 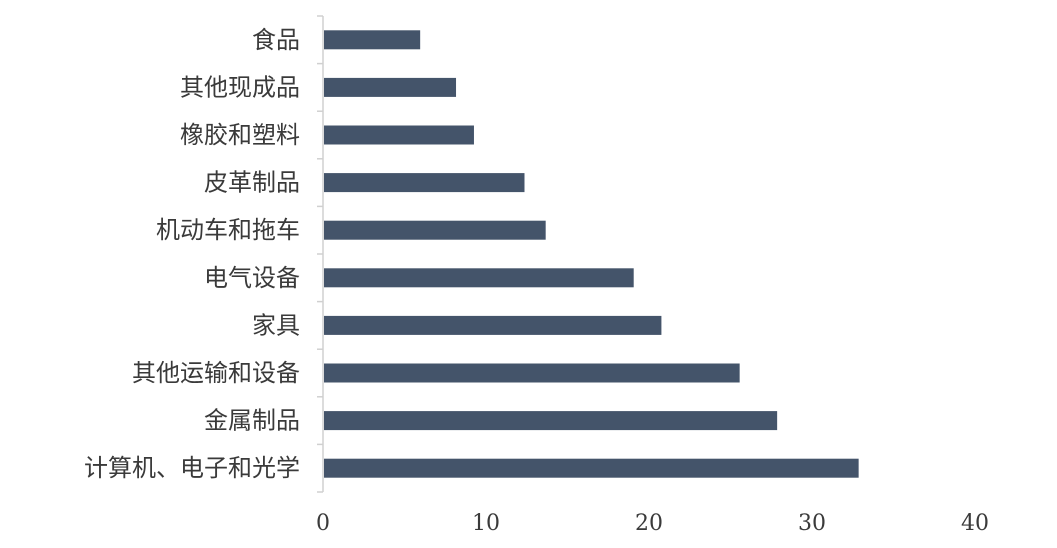 I want to click on category-label: 电气设备, so click(x=252, y=278).